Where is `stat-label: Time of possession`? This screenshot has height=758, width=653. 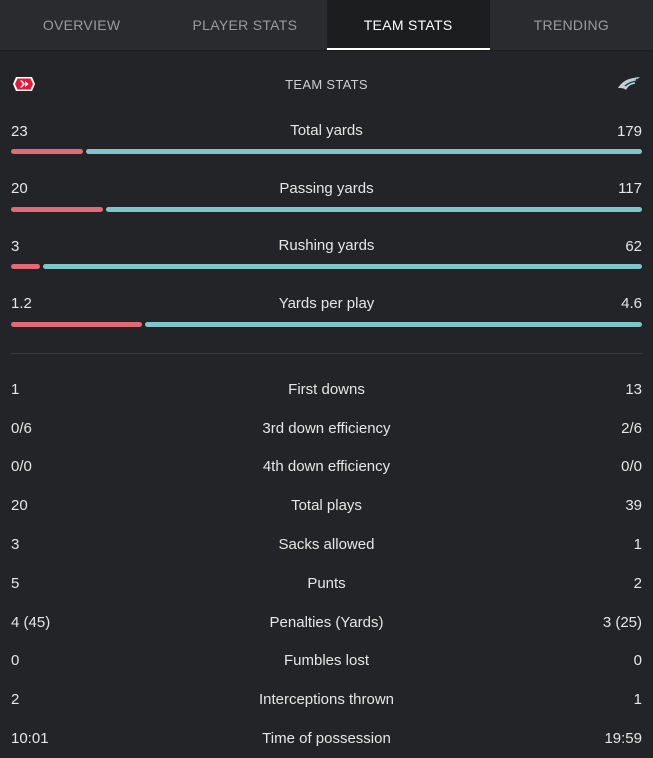 stat-label: Time of possession is located at coordinates (326, 739).